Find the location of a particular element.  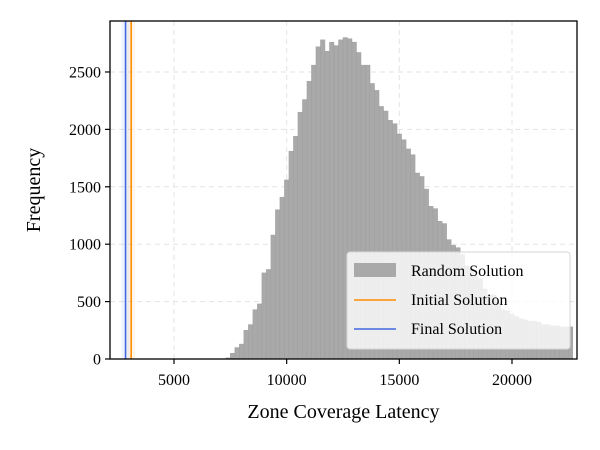

x-tick-label: 5000 is located at coordinates (174, 380).